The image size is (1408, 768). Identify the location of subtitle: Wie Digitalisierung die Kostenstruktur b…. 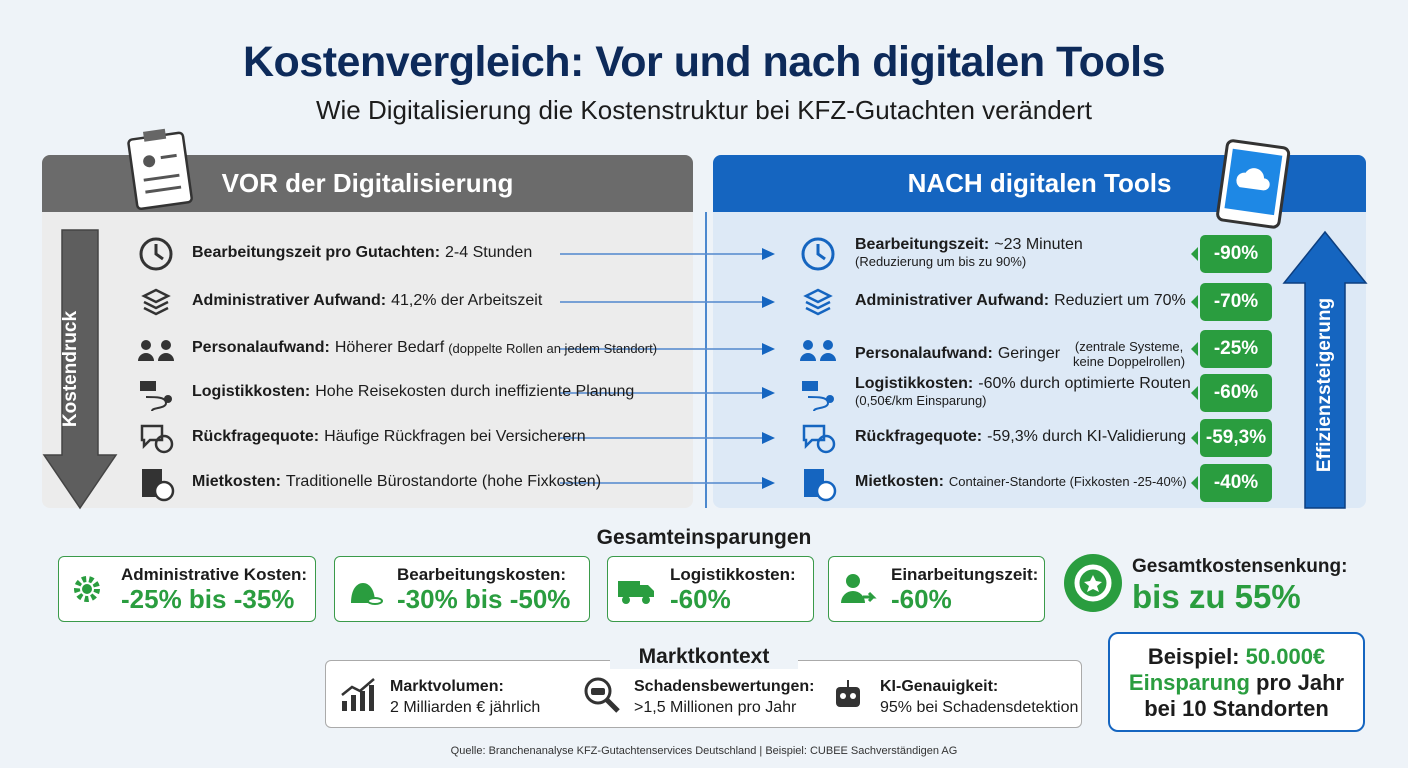
(703, 110).